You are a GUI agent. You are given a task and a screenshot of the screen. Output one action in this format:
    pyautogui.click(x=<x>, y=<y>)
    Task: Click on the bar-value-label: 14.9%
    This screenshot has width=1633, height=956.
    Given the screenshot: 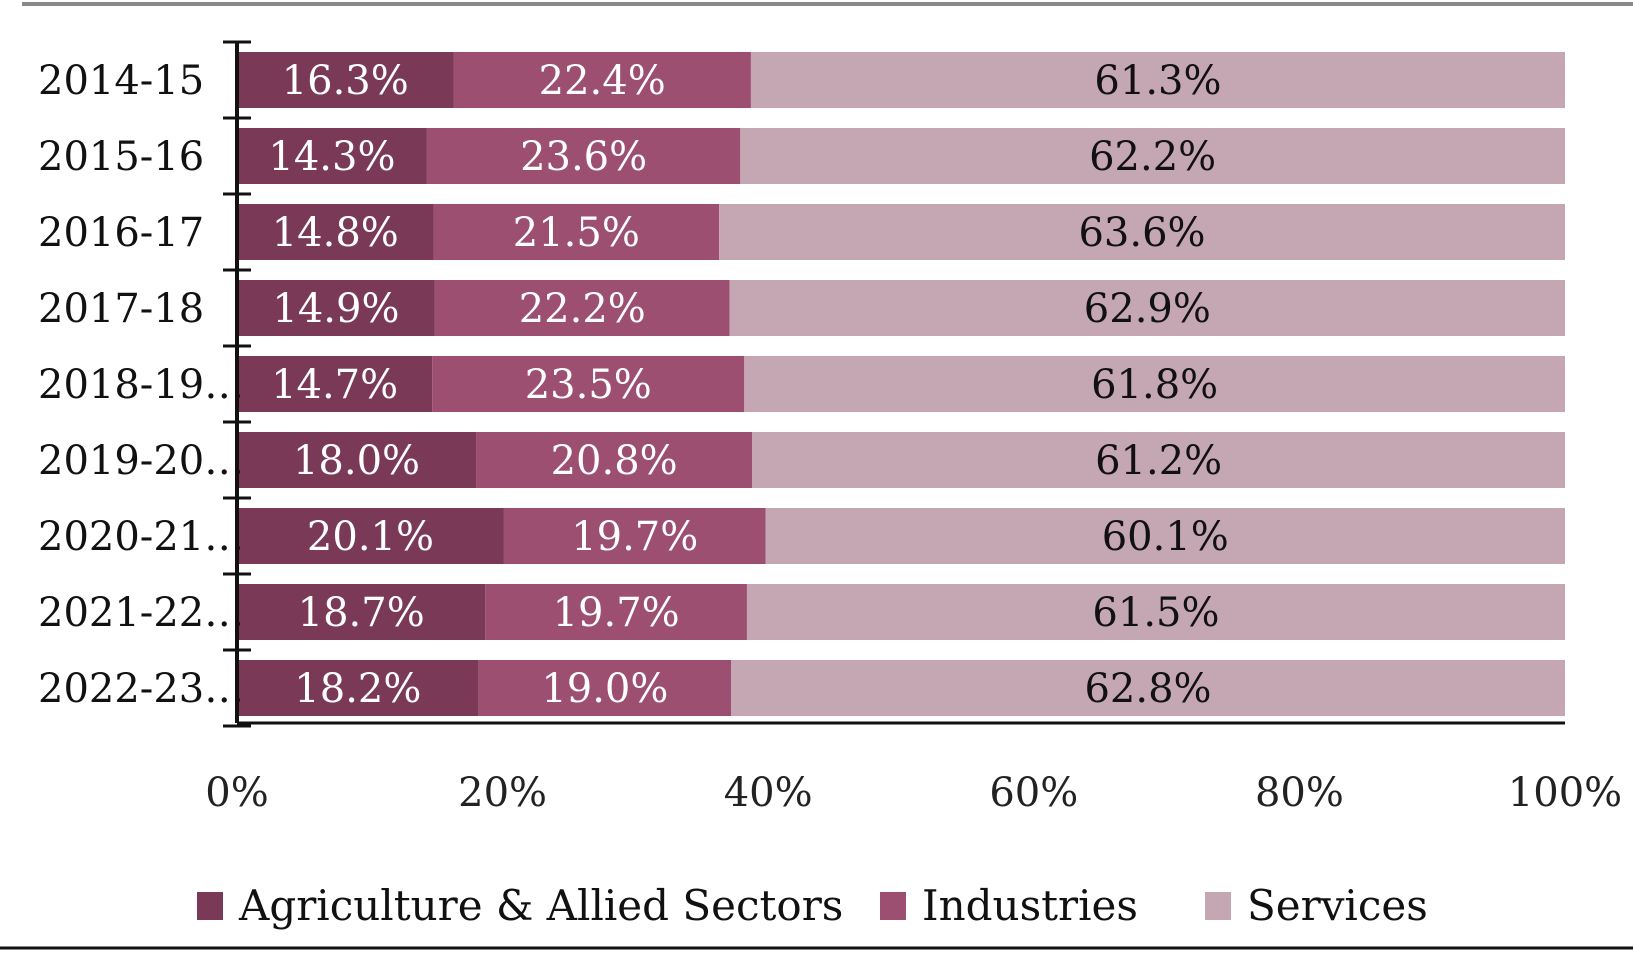 What is the action you would take?
    pyautogui.click(x=335, y=309)
    